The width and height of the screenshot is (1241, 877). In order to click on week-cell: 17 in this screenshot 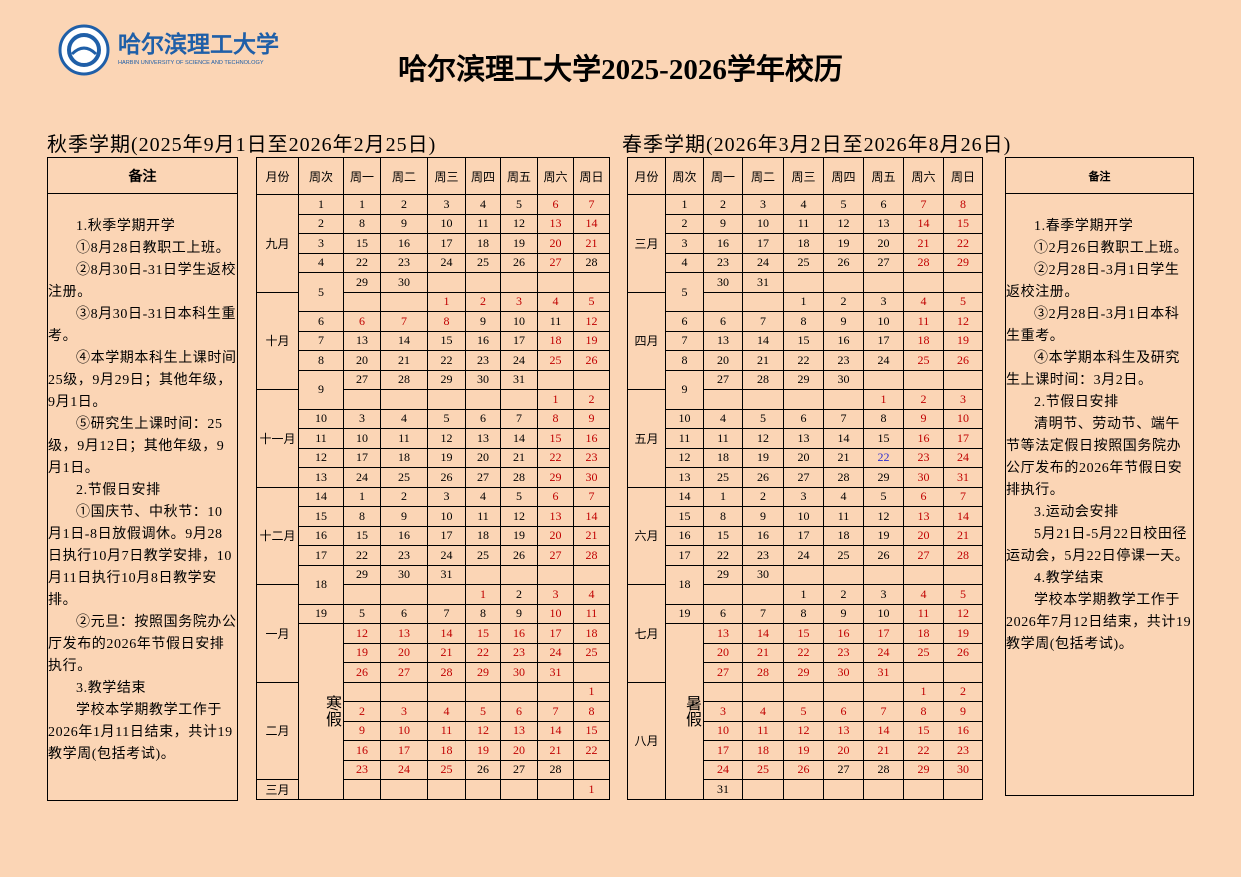, I will do `click(684, 555)`.